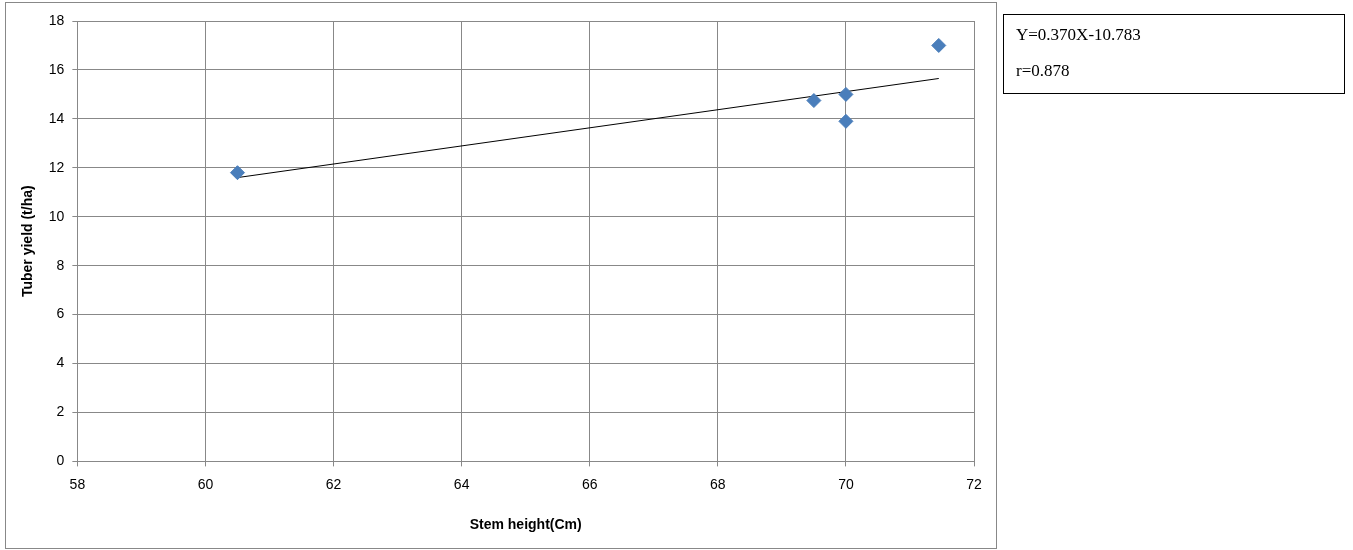 Image resolution: width=1353 pixels, height=550 pixels. What do you see at coordinates (27, 241) in the screenshot?
I see `y-axis-title: Tuber yield (t/ha)` at bounding box center [27, 241].